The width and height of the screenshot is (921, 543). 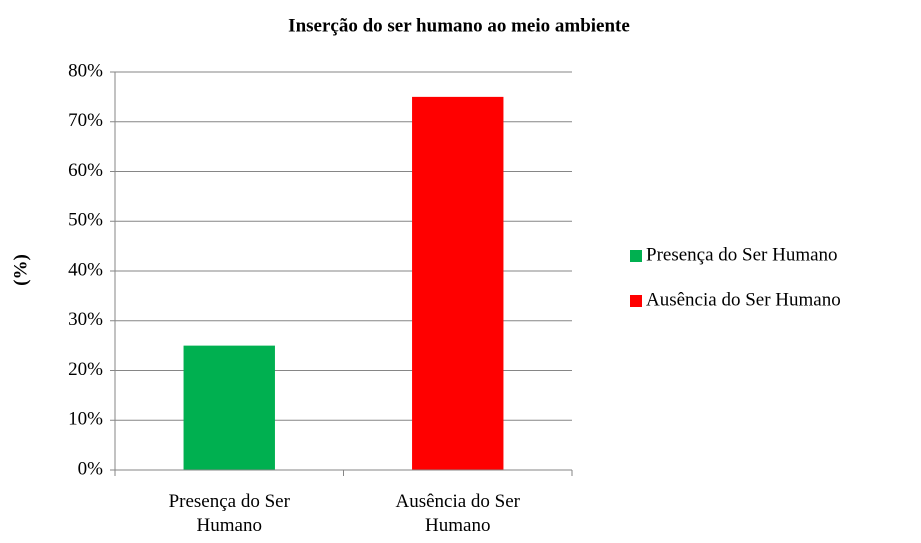 I want to click on x-tick-label: Ausência do Ser Humano, so click(x=457, y=513).